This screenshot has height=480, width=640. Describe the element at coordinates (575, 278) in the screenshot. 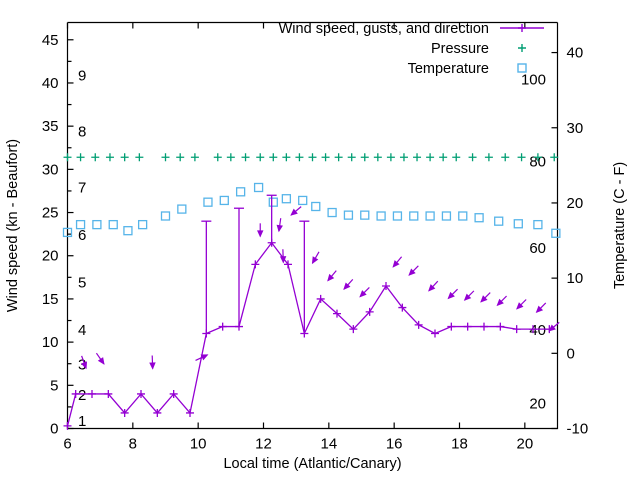

I see `y2-tick-label: 10` at that location.